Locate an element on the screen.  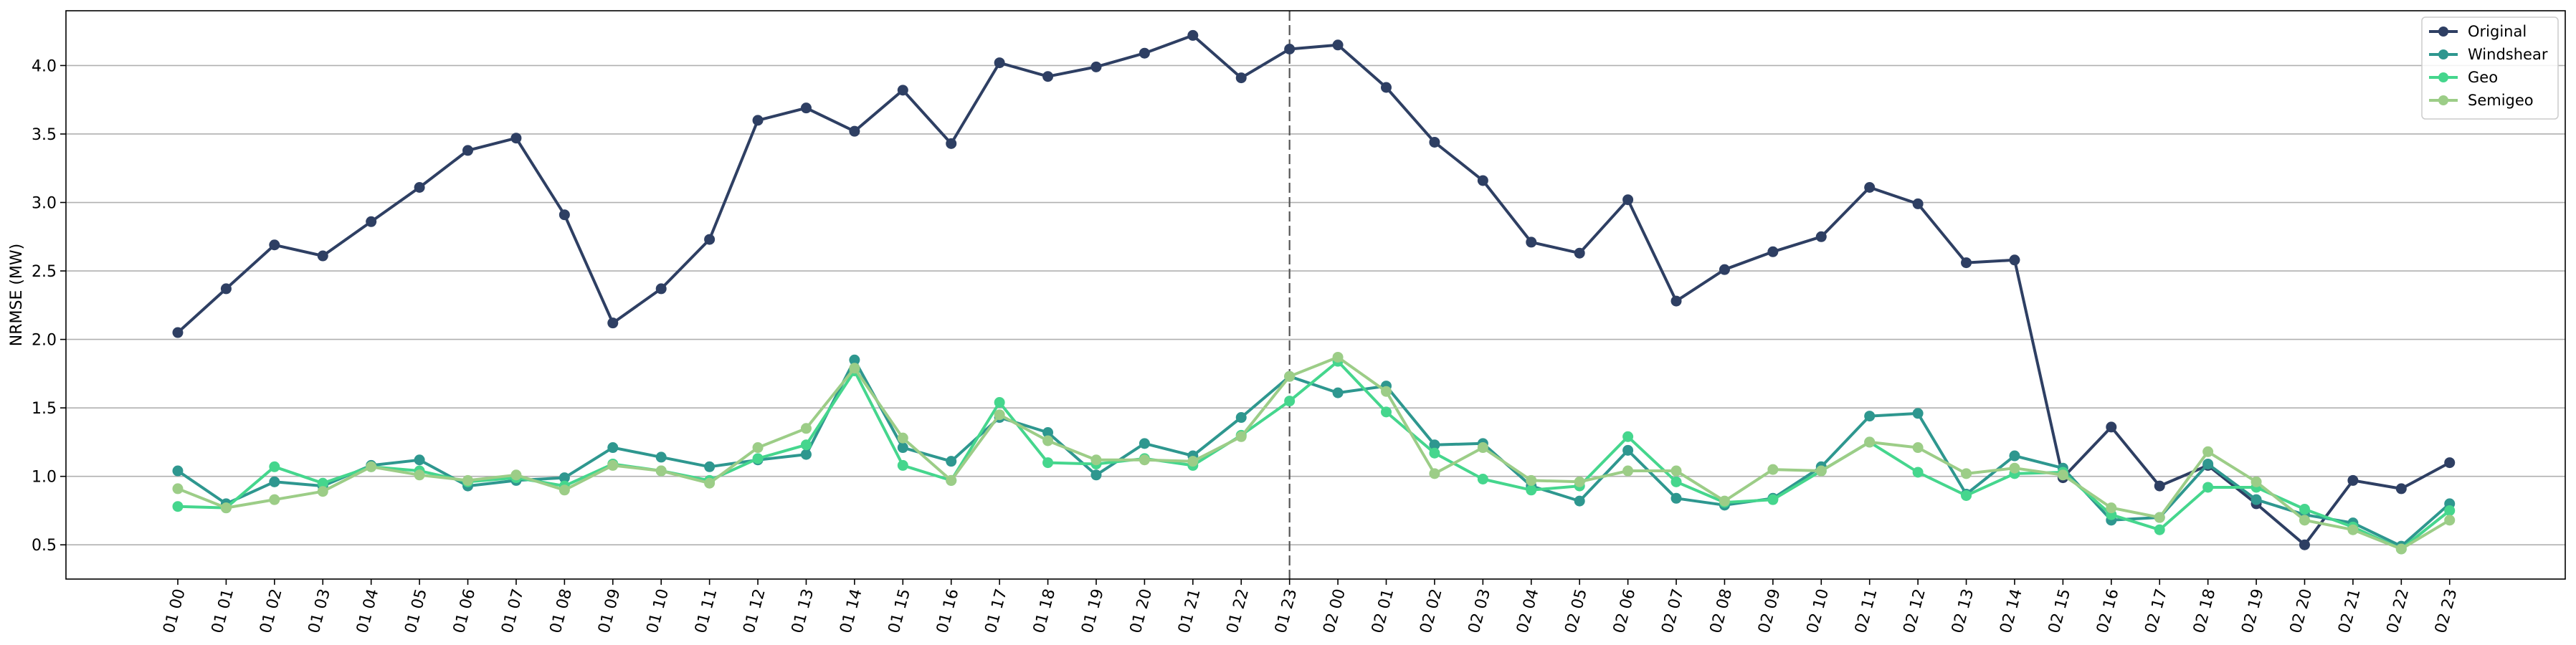
x-tick-label: 01 00 is located at coordinates (174, 611).